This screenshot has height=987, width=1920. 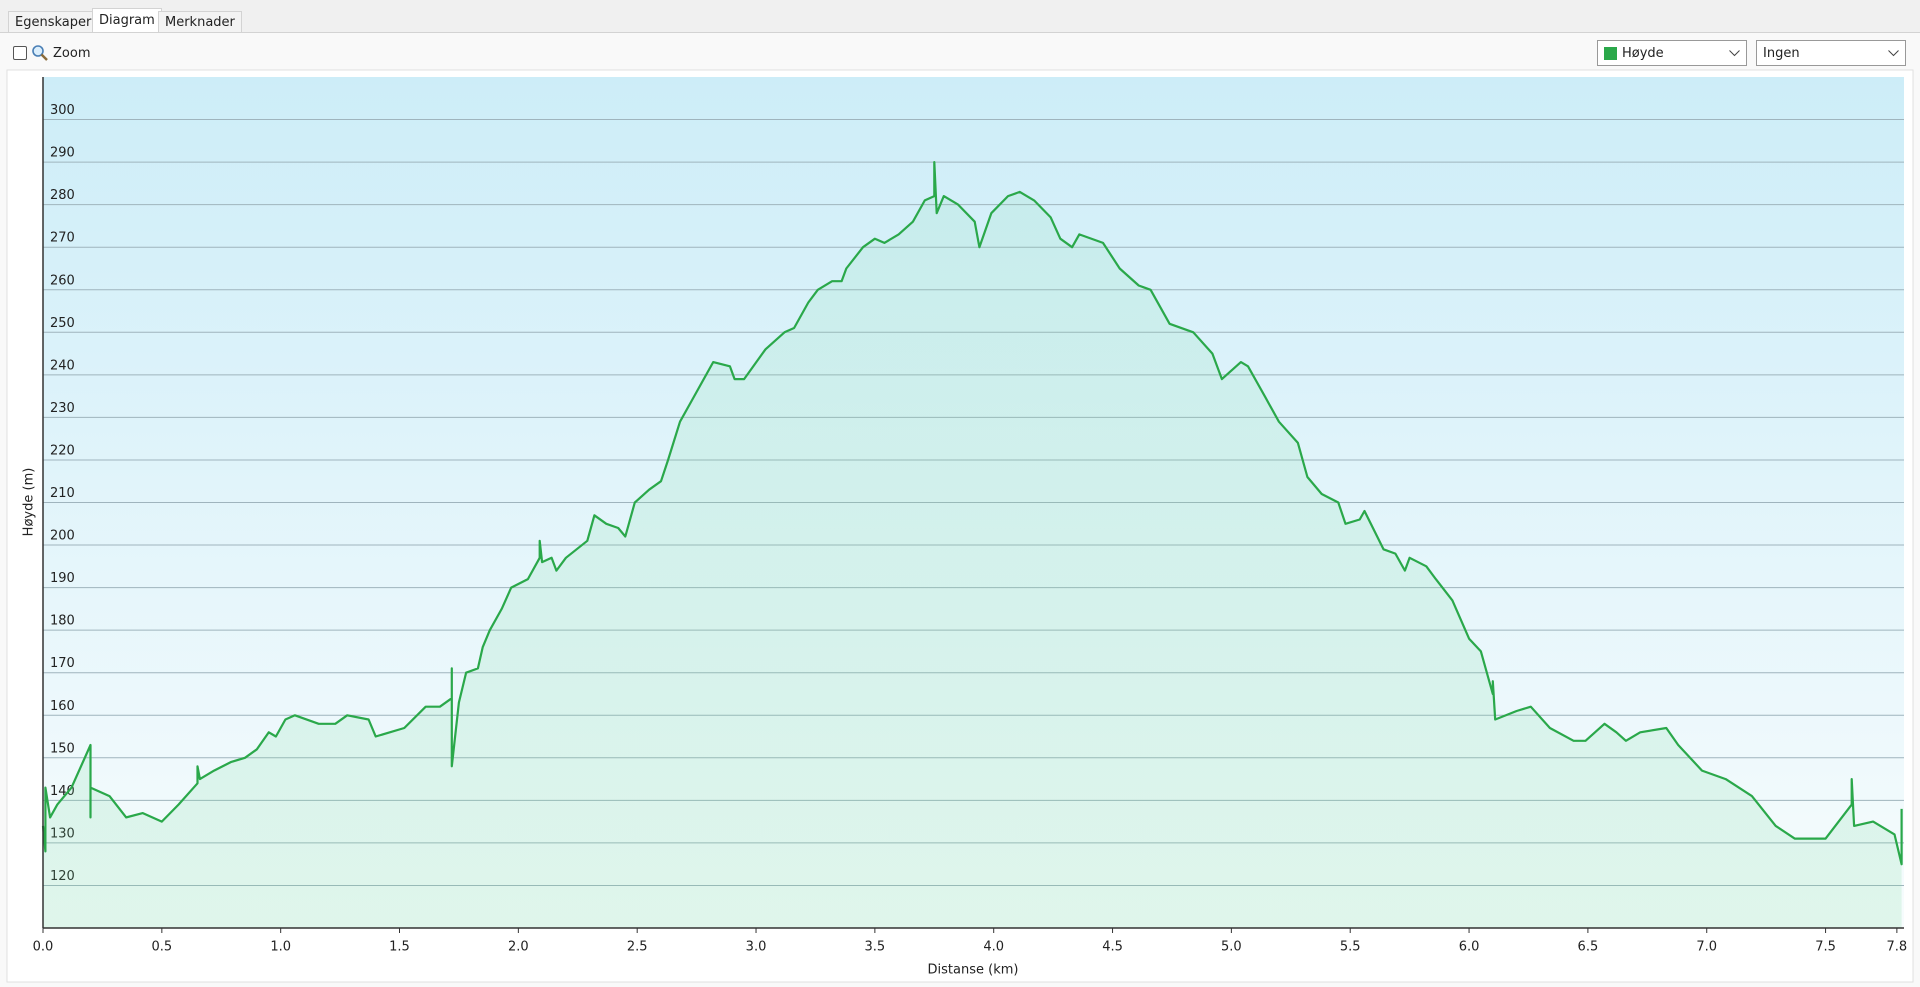 I want to click on zoom-toggle: Zoom, so click(x=51, y=53).